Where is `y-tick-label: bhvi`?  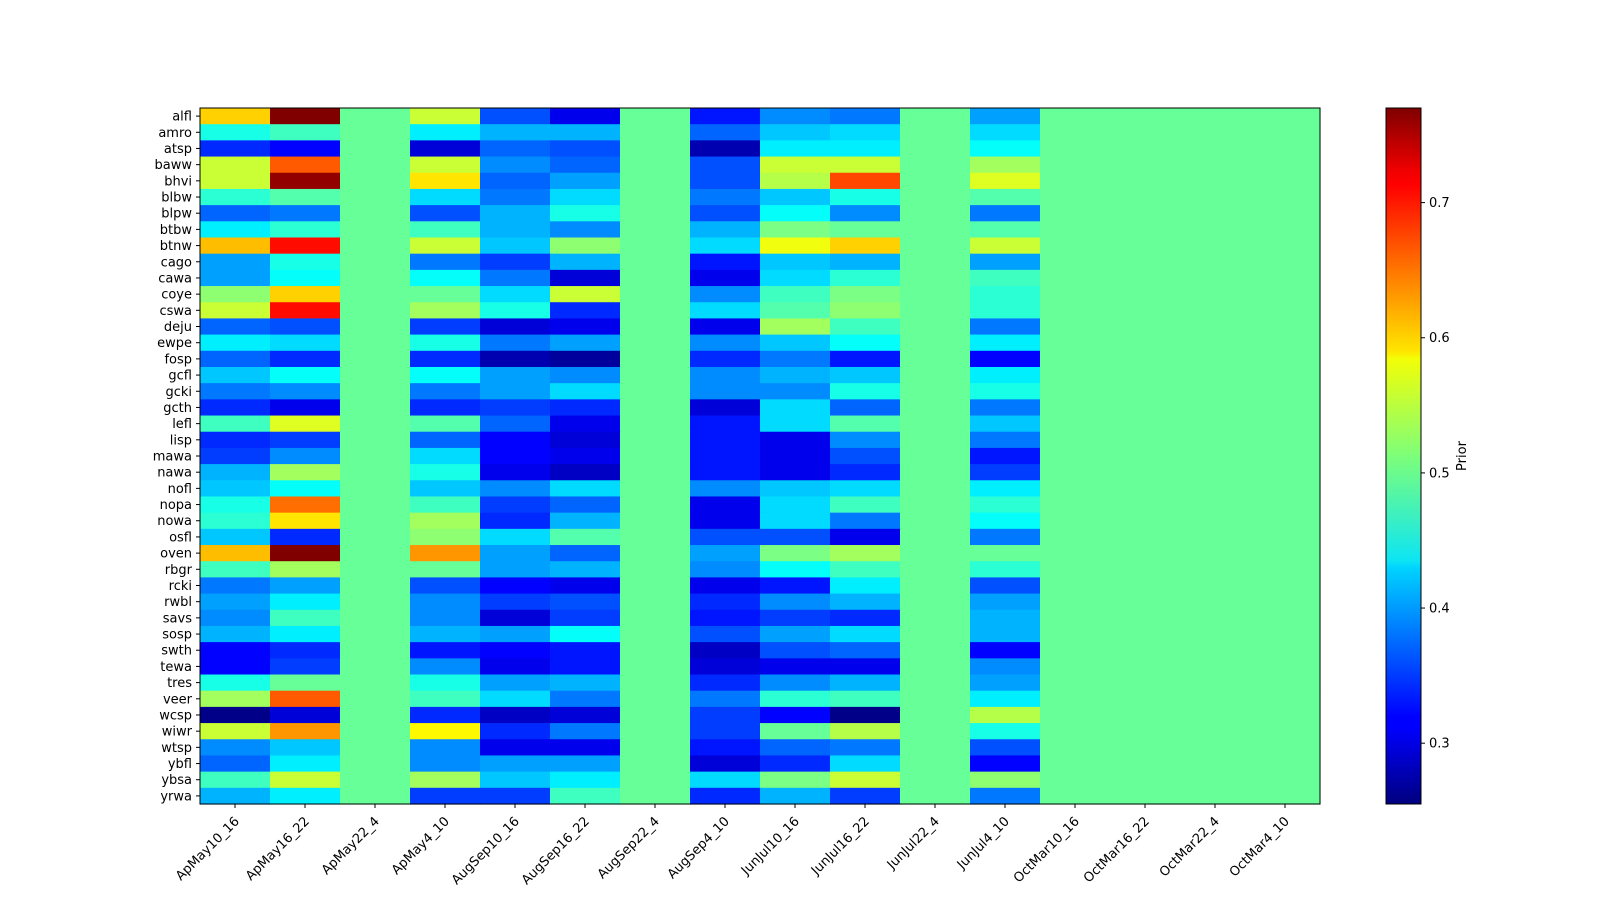 y-tick-label: bhvi is located at coordinates (178, 181).